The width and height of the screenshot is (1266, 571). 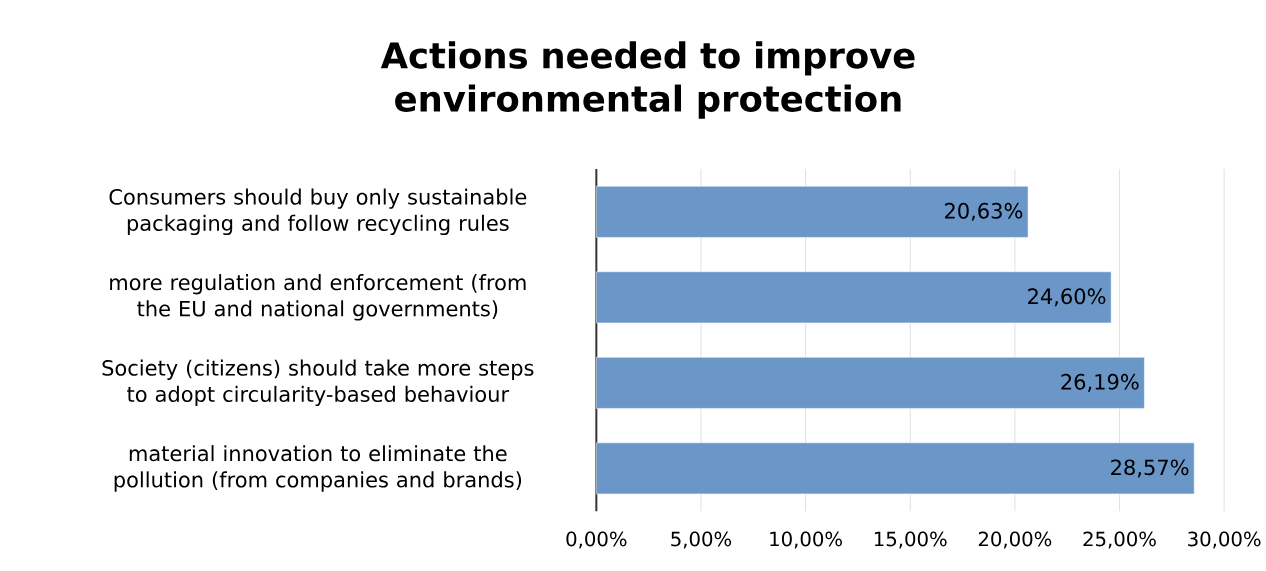 I want to click on y-tick-label: more regulation and enforcement (from the EU and national governments), so click(x=318, y=297).